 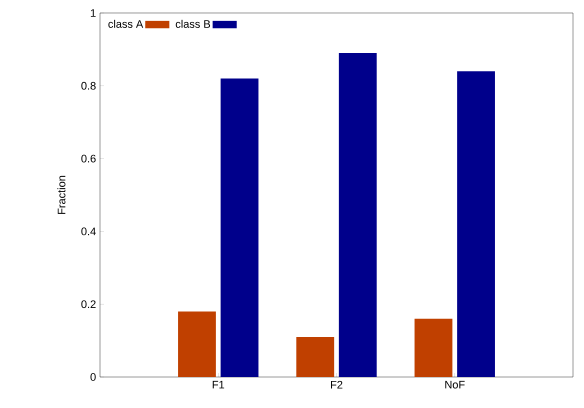 I want to click on y-axis-title: Fraction, so click(x=61, y=195).